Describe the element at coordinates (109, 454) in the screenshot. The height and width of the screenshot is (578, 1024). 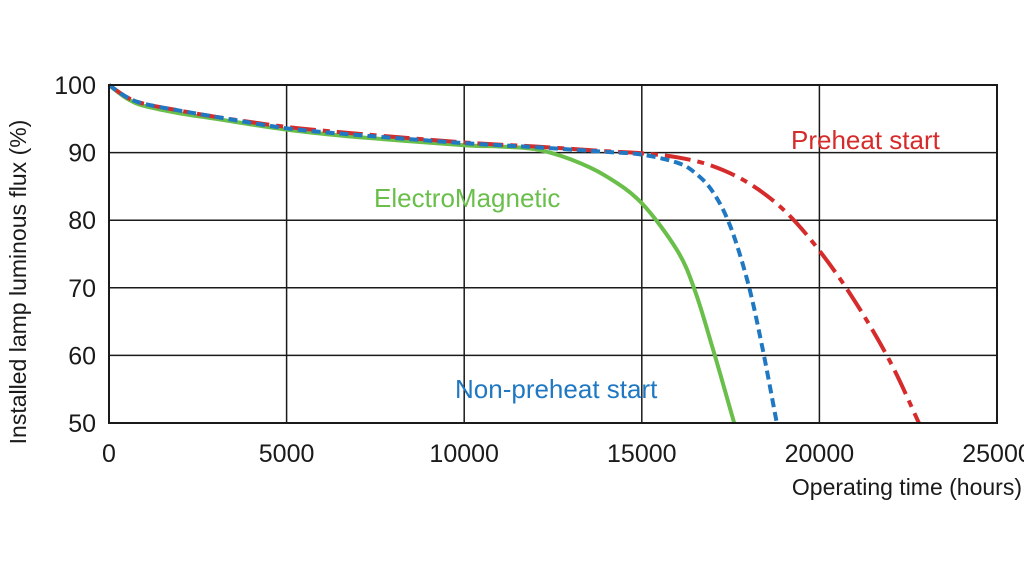
I see `x-tick-label: 0` at that location.